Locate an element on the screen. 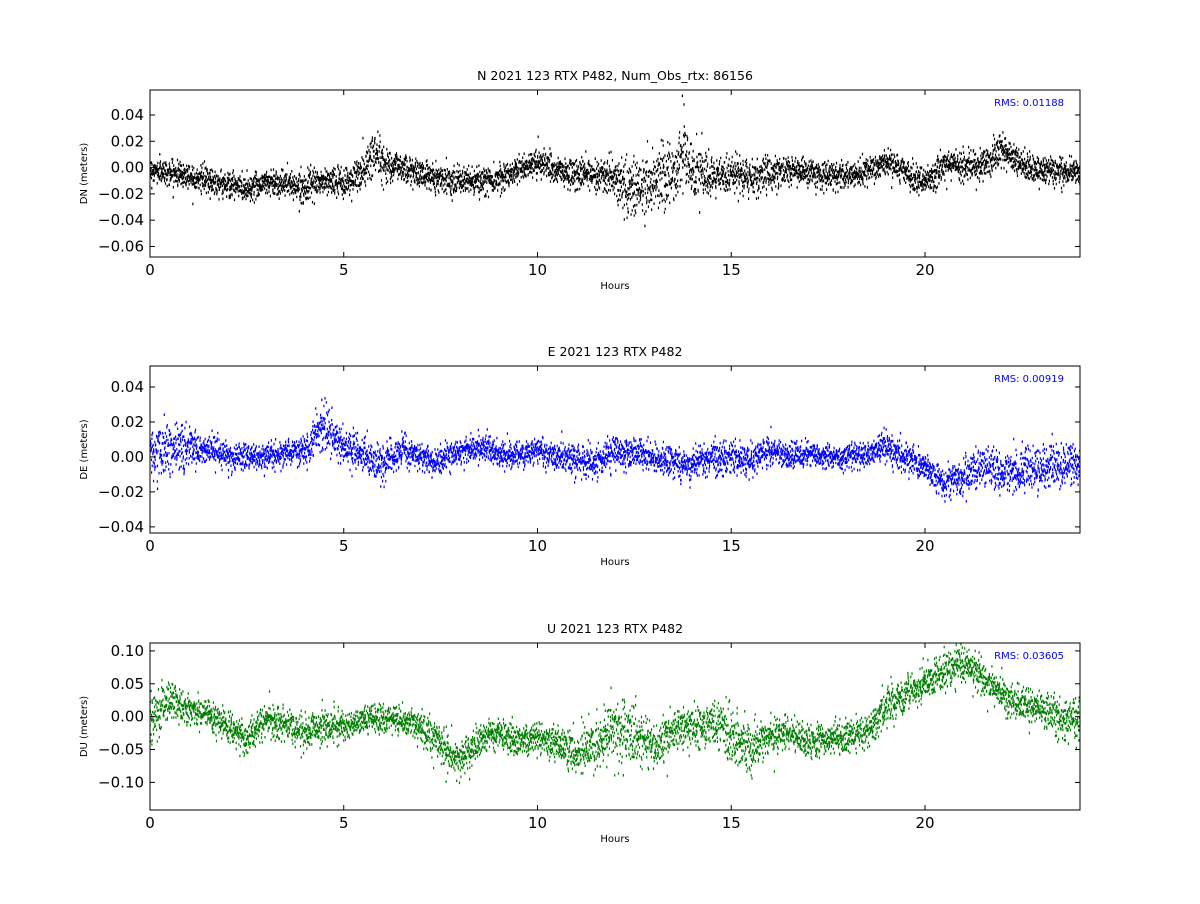 The image size is (1200, 904). chart-title-e: E 2021 123 RTX P482 is located at coordinates (615, 351).